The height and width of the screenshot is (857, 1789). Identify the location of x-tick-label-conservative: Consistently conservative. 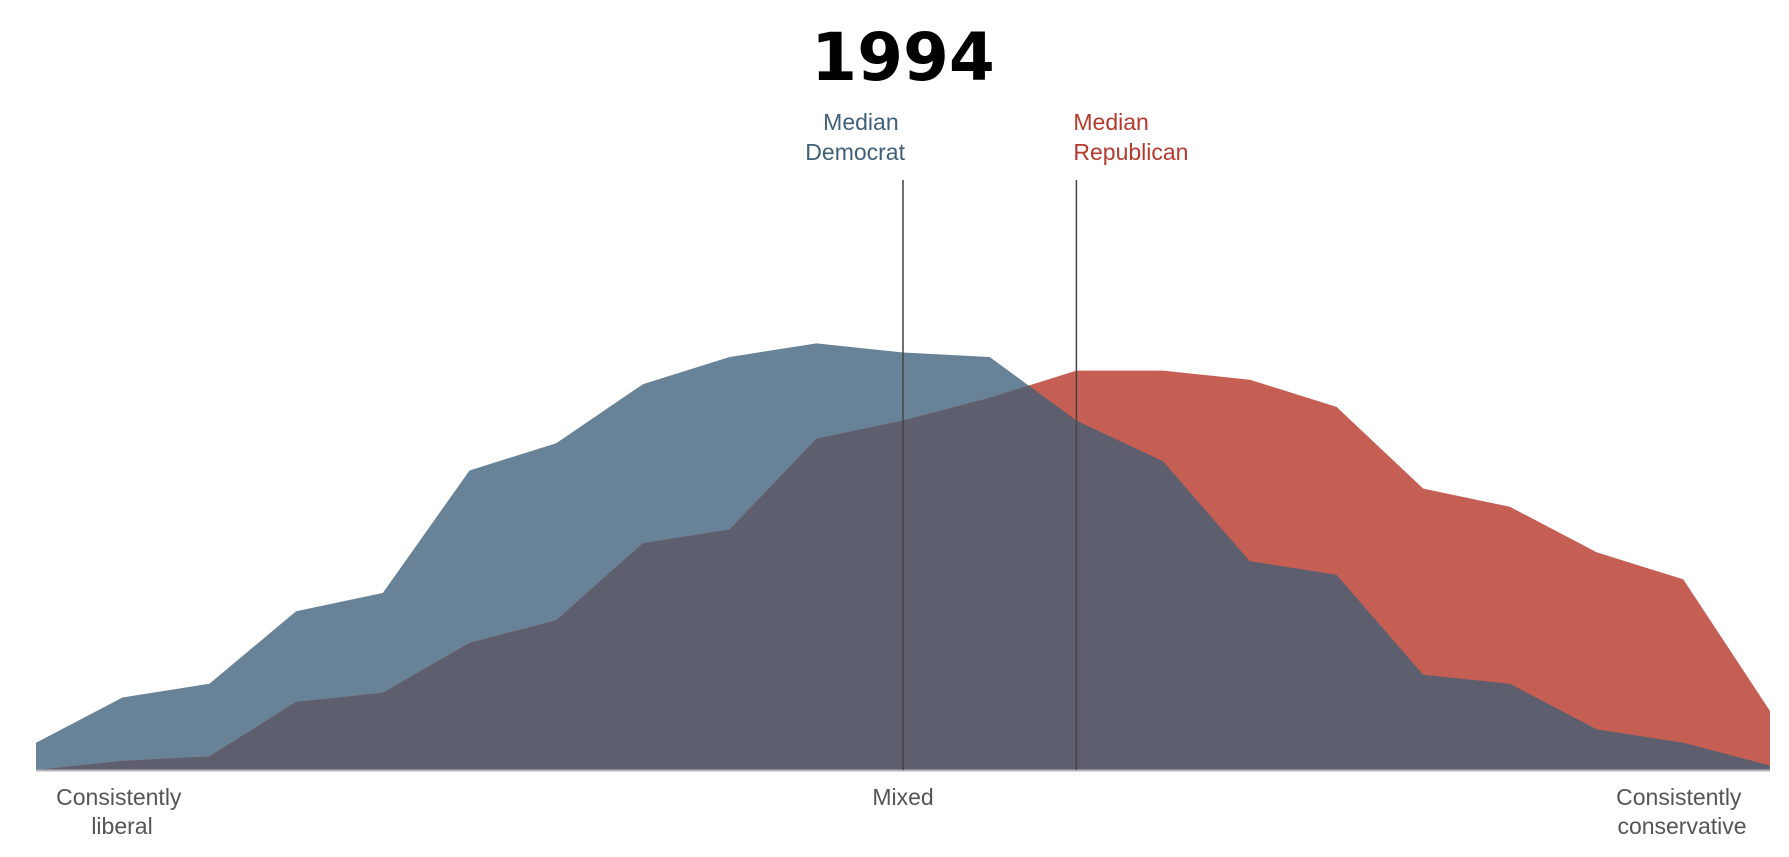
(1682, 811).